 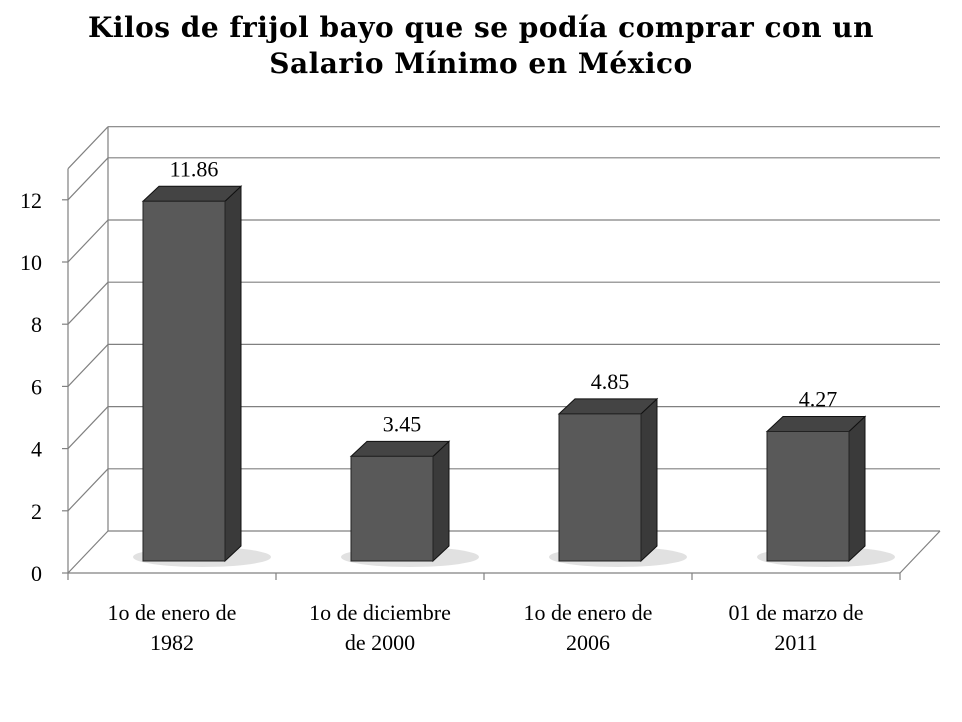 What do you see at coordinates (796, 612) in the screenshot?
I see `x-tick-label: 01 de marzo de` at bounding box center [796, 612].